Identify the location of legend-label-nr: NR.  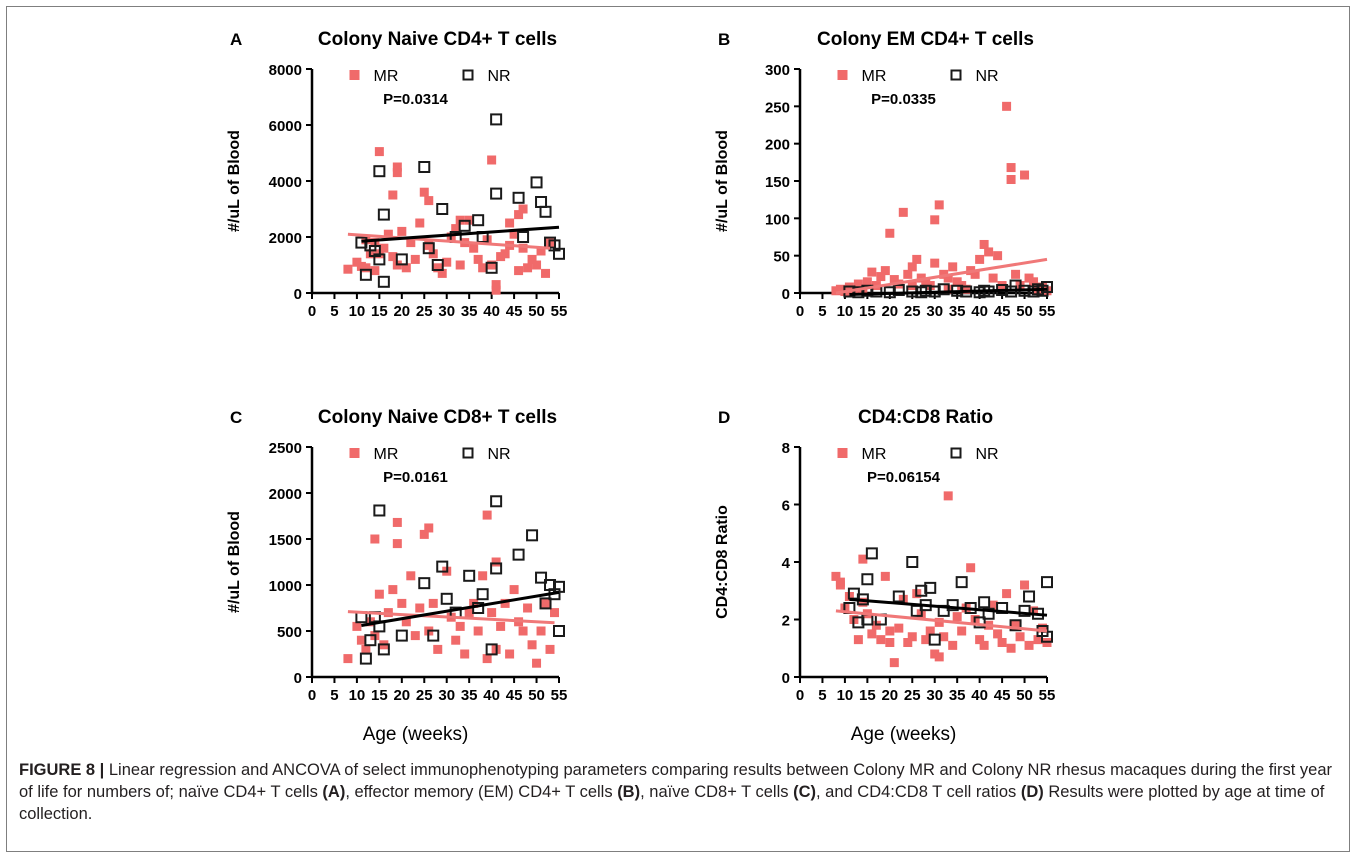
(987, 454).